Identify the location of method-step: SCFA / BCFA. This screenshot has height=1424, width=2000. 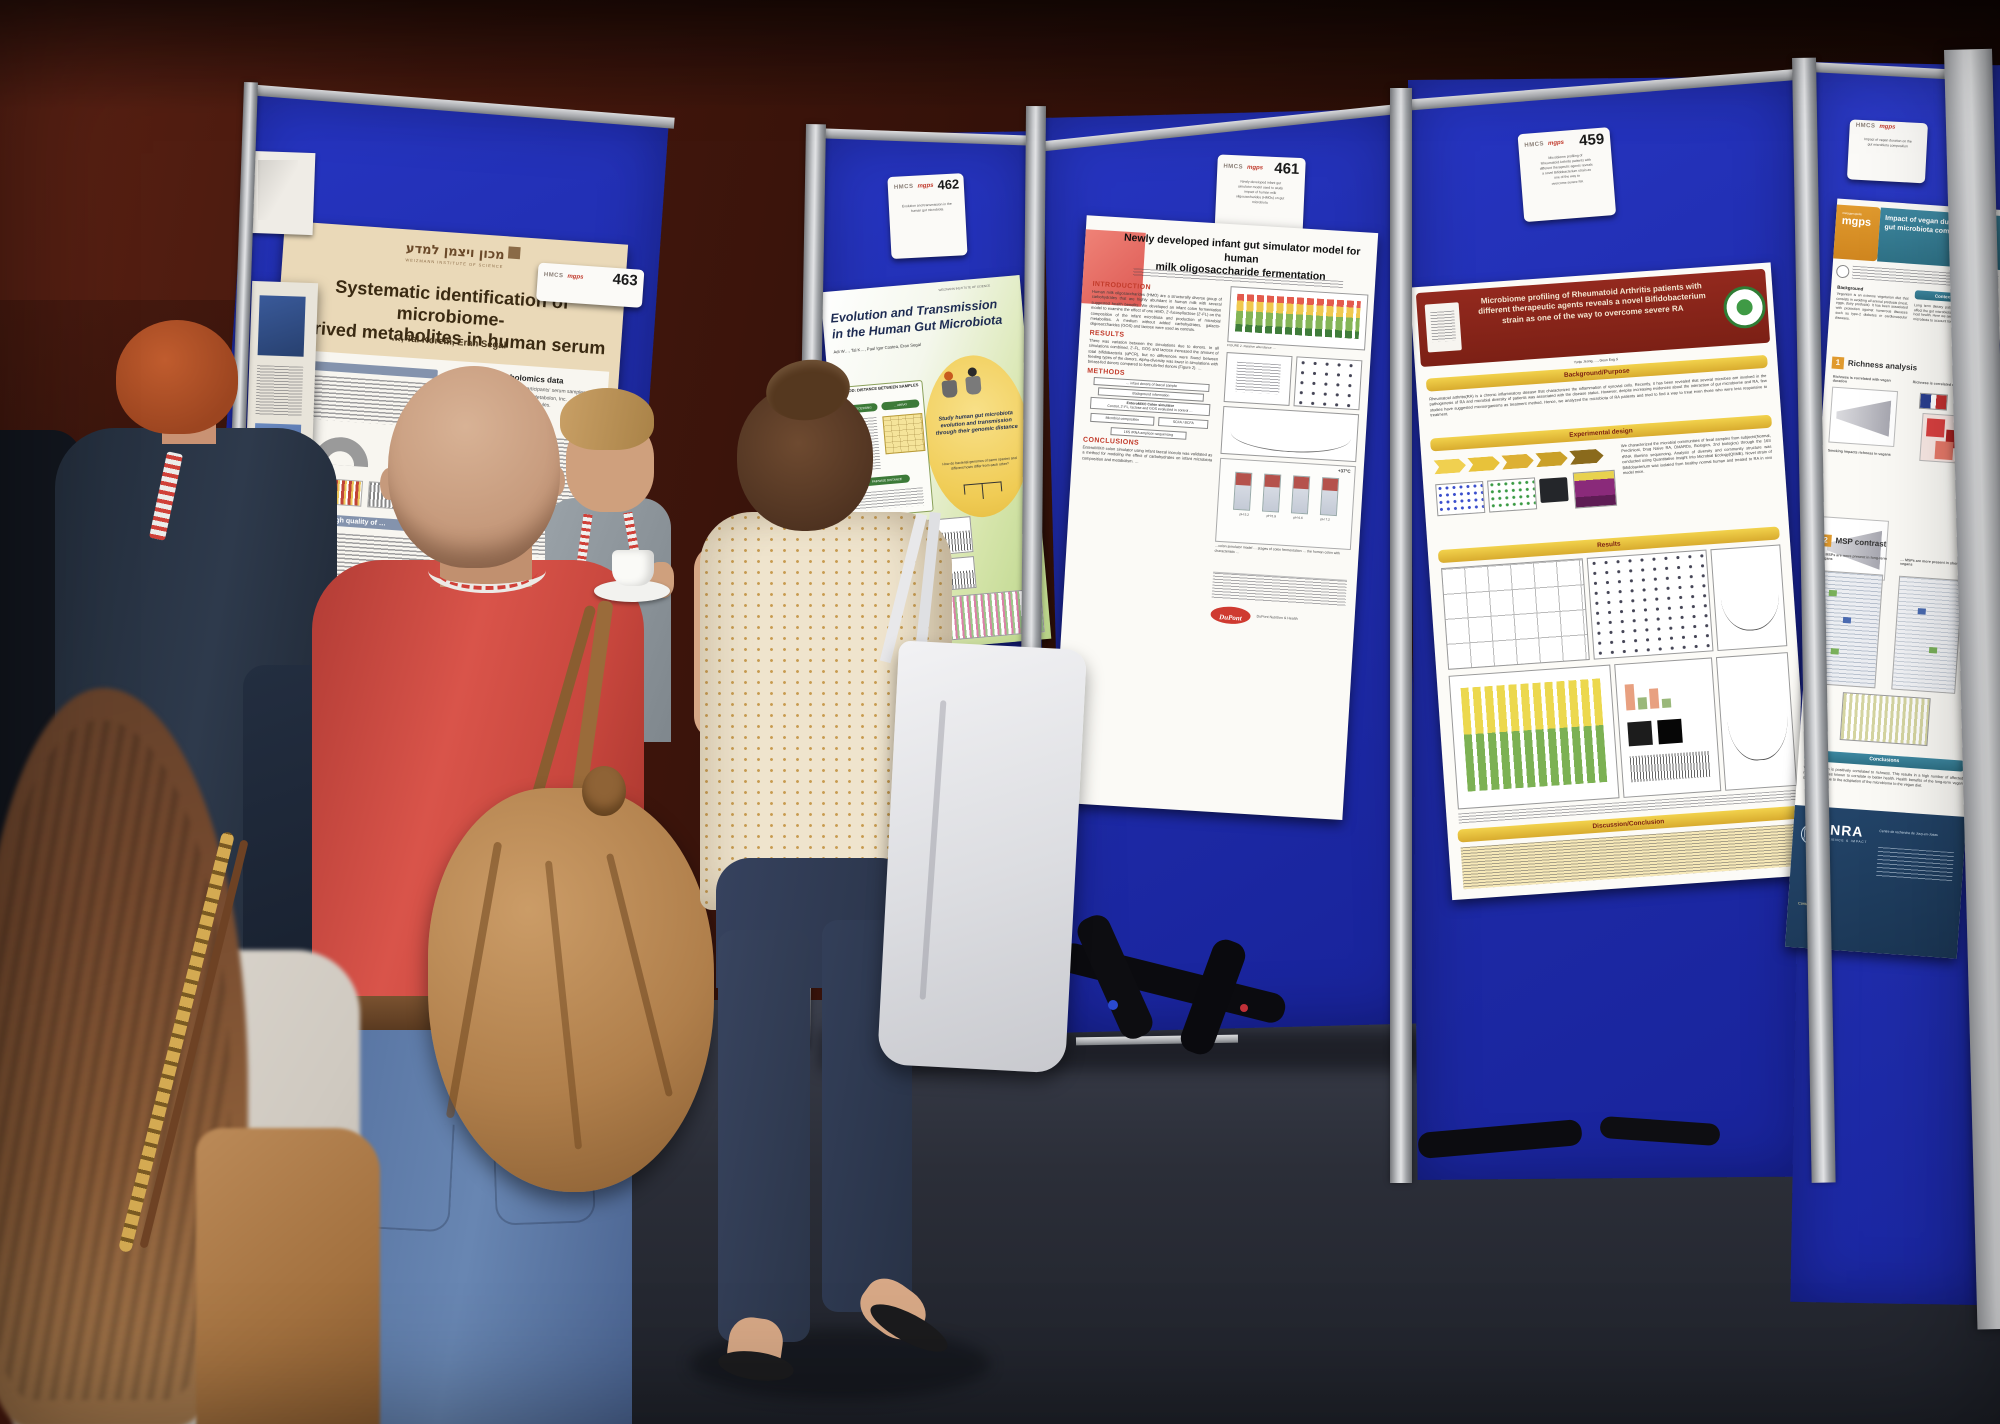
(1183, 423).